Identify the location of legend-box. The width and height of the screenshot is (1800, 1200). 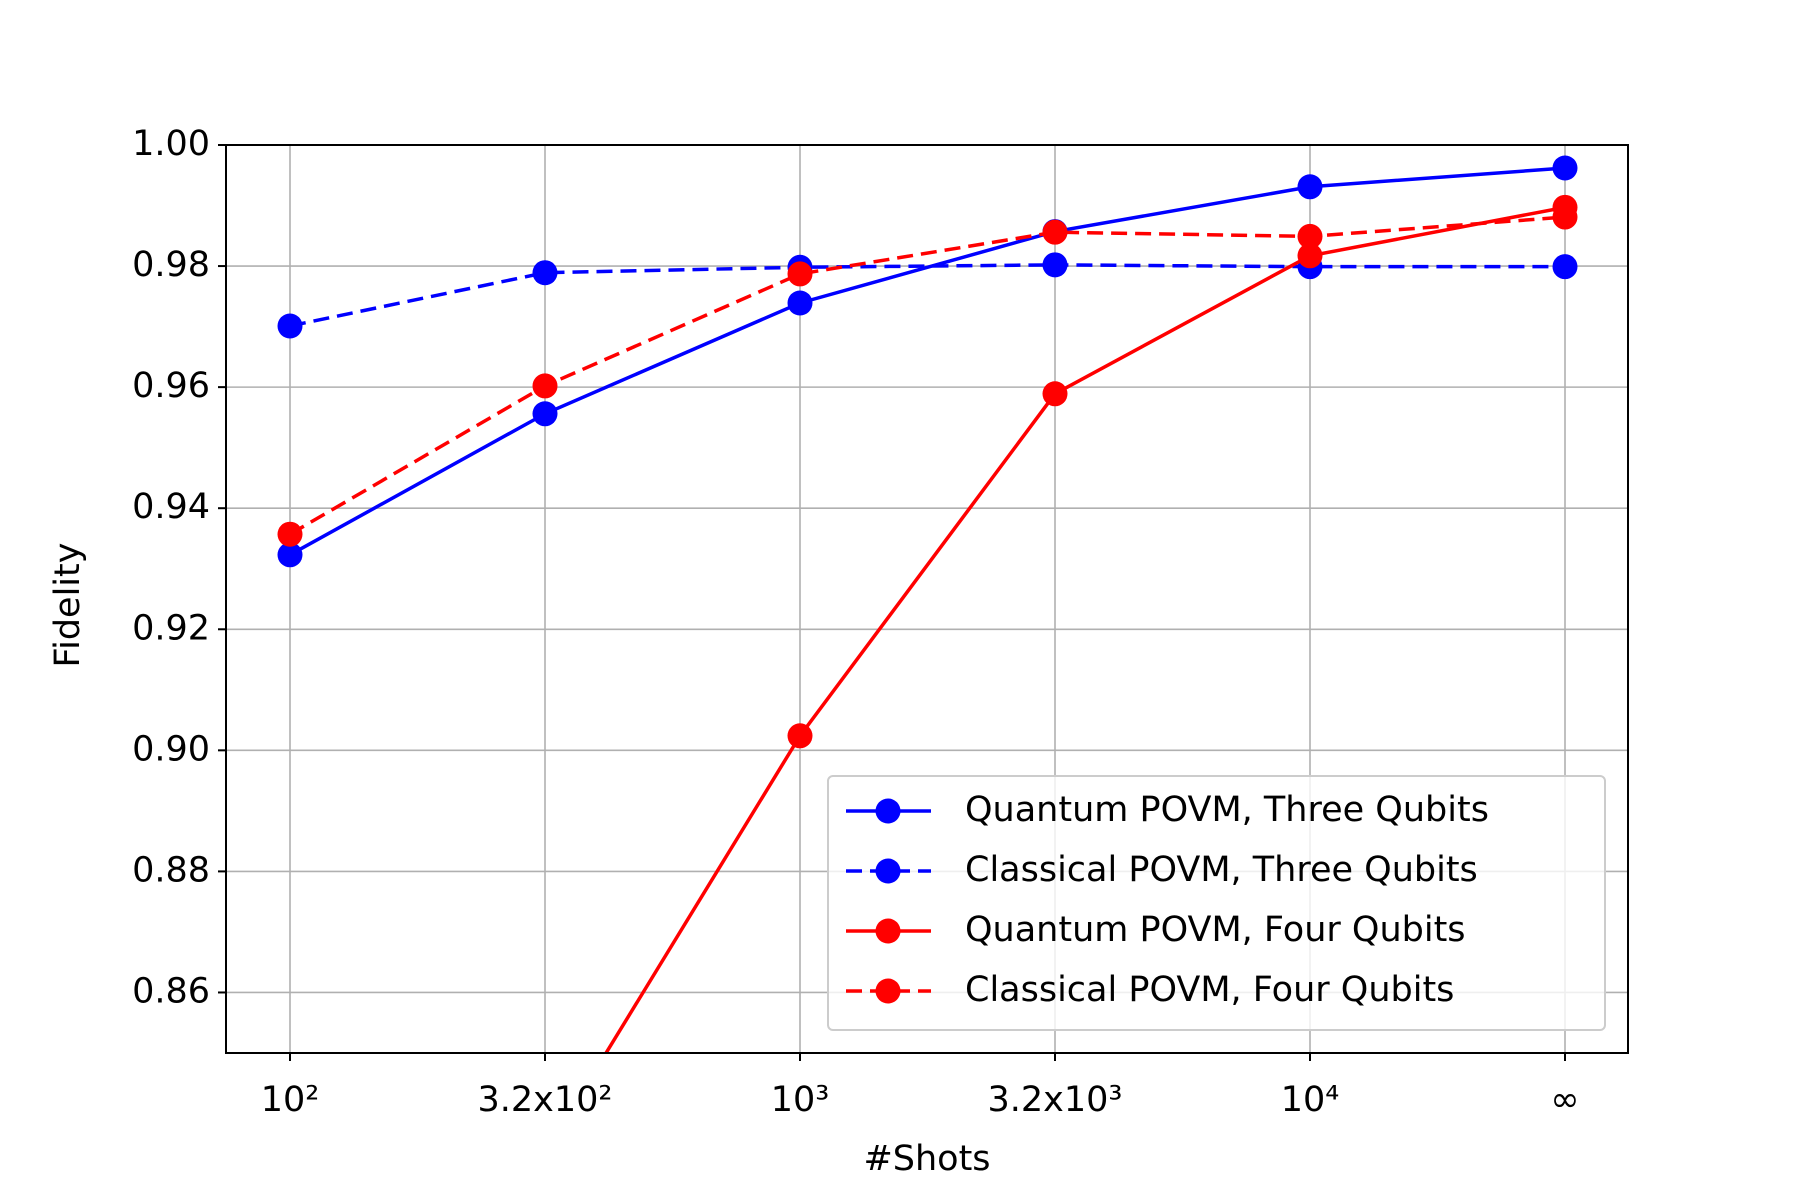
(1216, 903).